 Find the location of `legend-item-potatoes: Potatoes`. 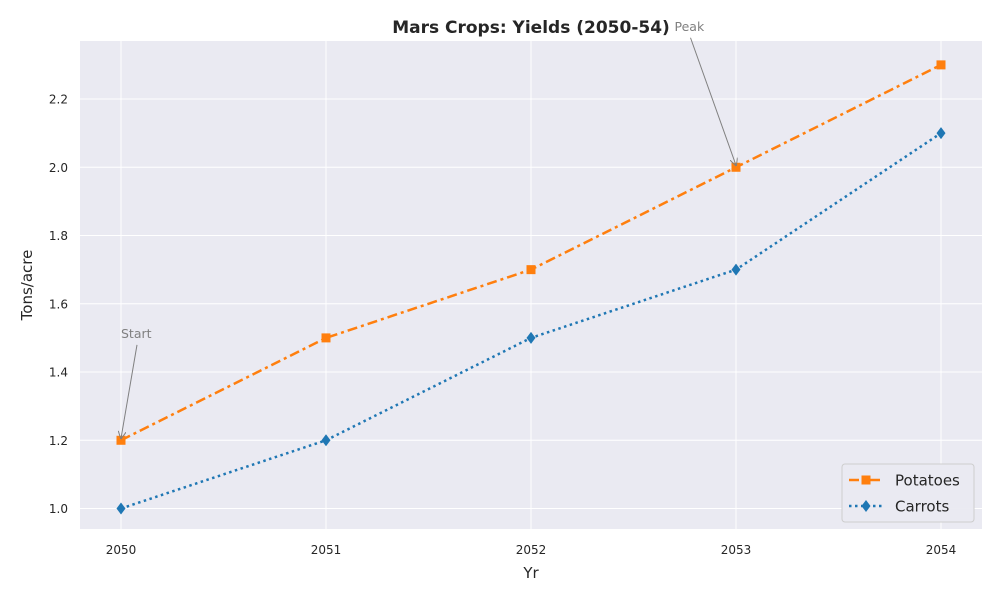

legend-item-potatoes: Potatoes is located at coordinates (904, 481).